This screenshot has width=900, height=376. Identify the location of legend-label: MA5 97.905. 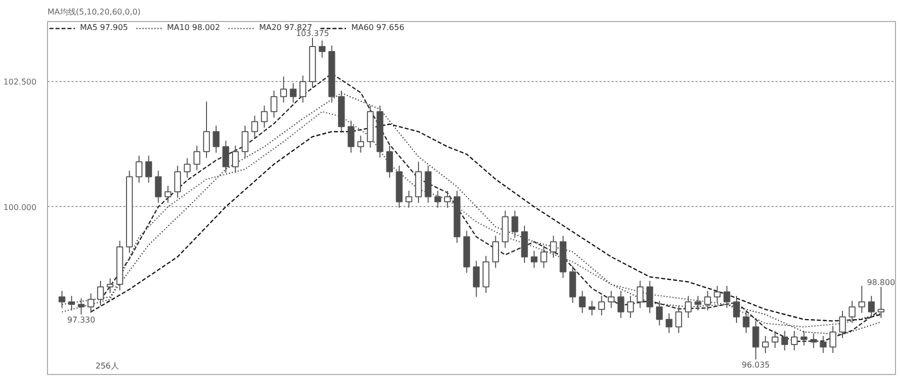
(104, 27).